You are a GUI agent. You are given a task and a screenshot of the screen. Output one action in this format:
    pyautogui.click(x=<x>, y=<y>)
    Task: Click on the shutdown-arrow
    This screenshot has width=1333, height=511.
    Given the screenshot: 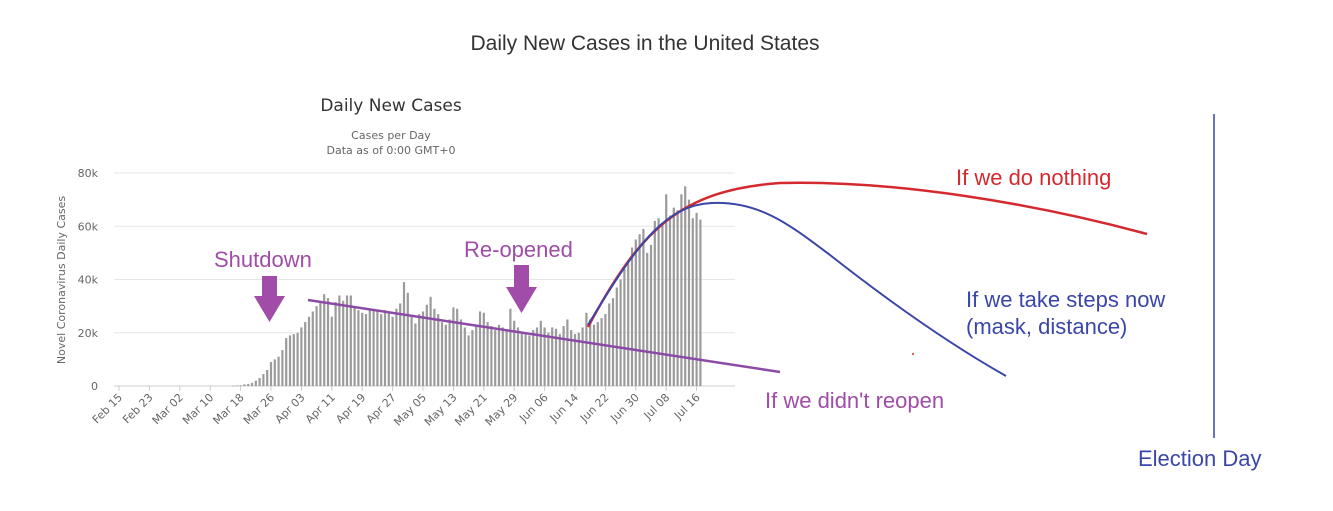 What is the action you would take?
    pyautogui.click(x=269, y=299)
    